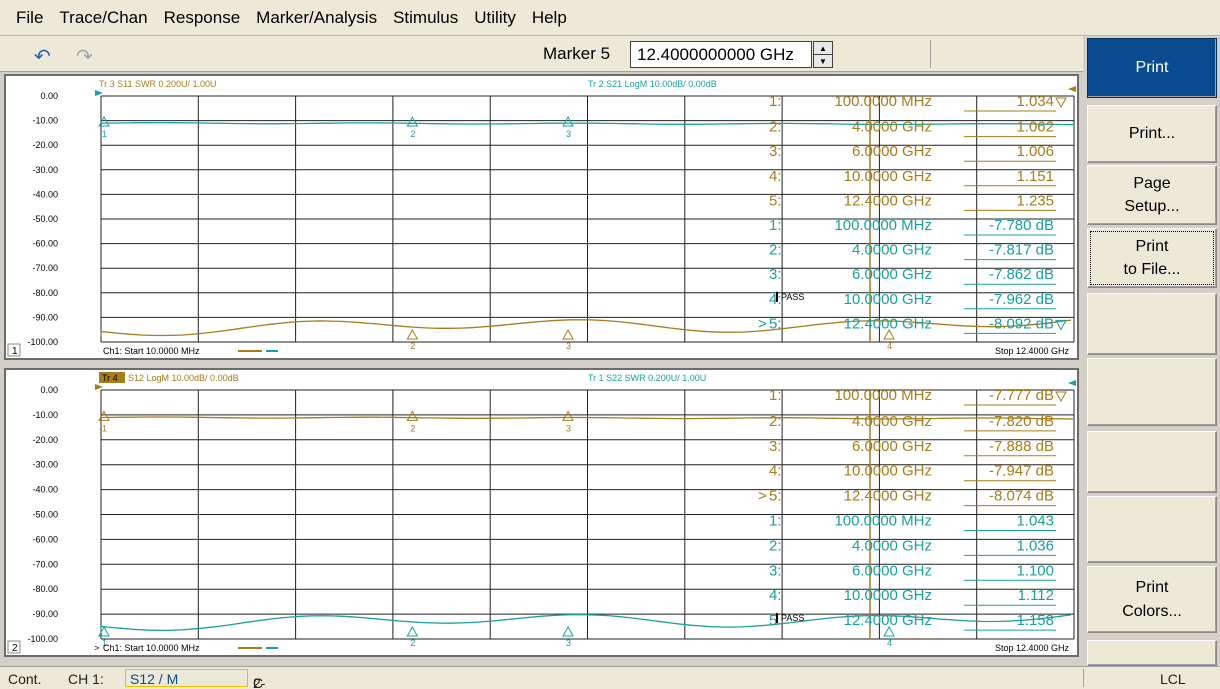 This screenshot has height=689, width=1220. Describe the element at coordinates (912, 422) in the screenshot. I see `marker-readout-row: 2: 4.0000 GHz -7.820 dB` at that location.